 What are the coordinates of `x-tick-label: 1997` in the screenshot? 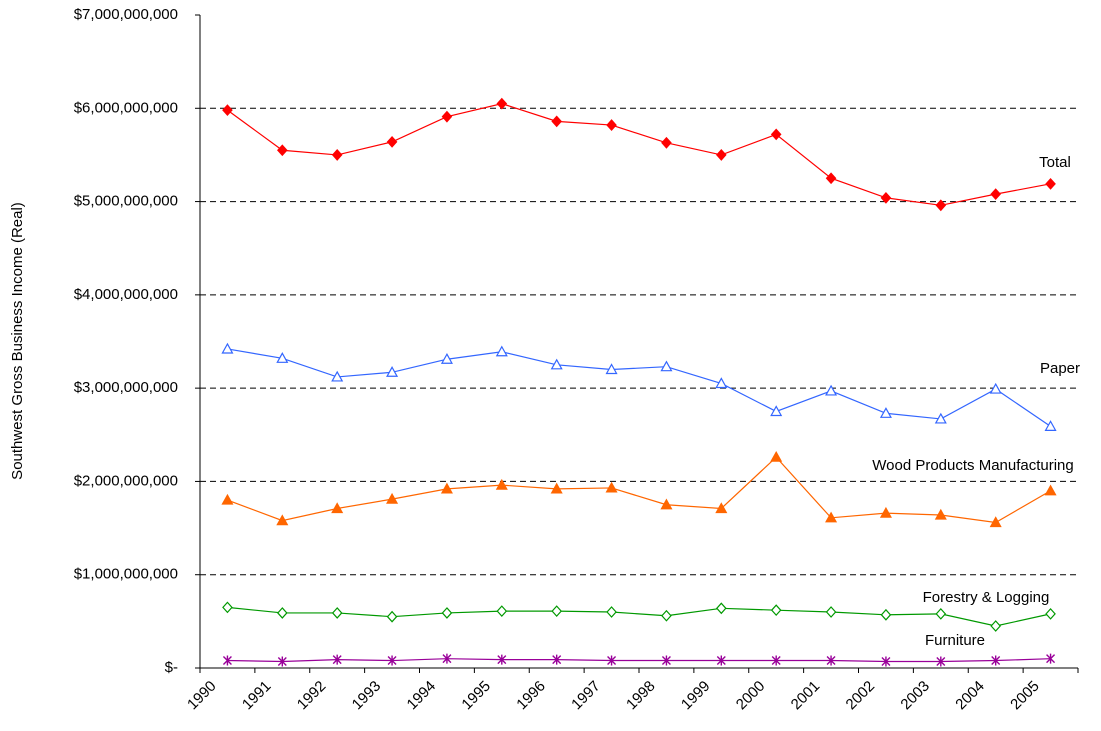 It's located at (586, 696).